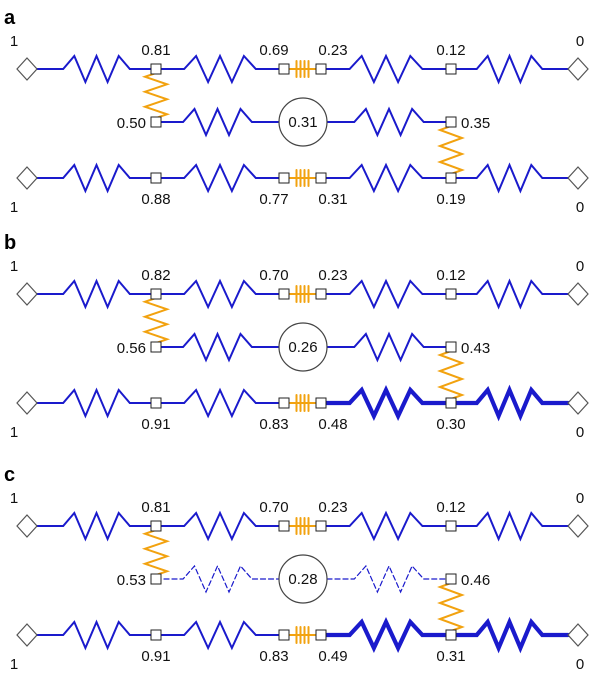 This screenshot has height=682, width=595. I want to click on core-value: 0.28, so click(302, 579).